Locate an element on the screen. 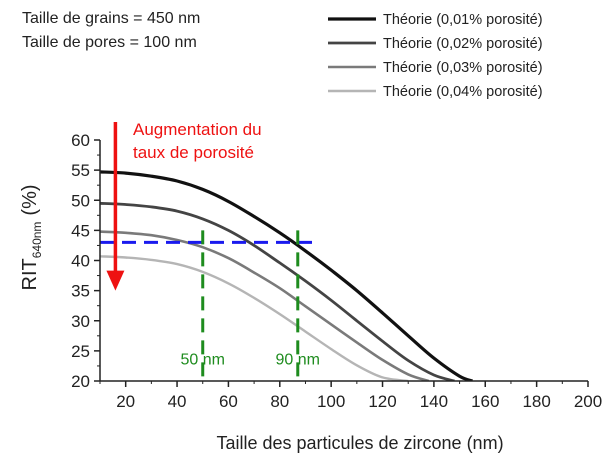 The height and width of the screenshot is (459, 614). y-tick-label-55: 55 is located at coordinates (80, 170).